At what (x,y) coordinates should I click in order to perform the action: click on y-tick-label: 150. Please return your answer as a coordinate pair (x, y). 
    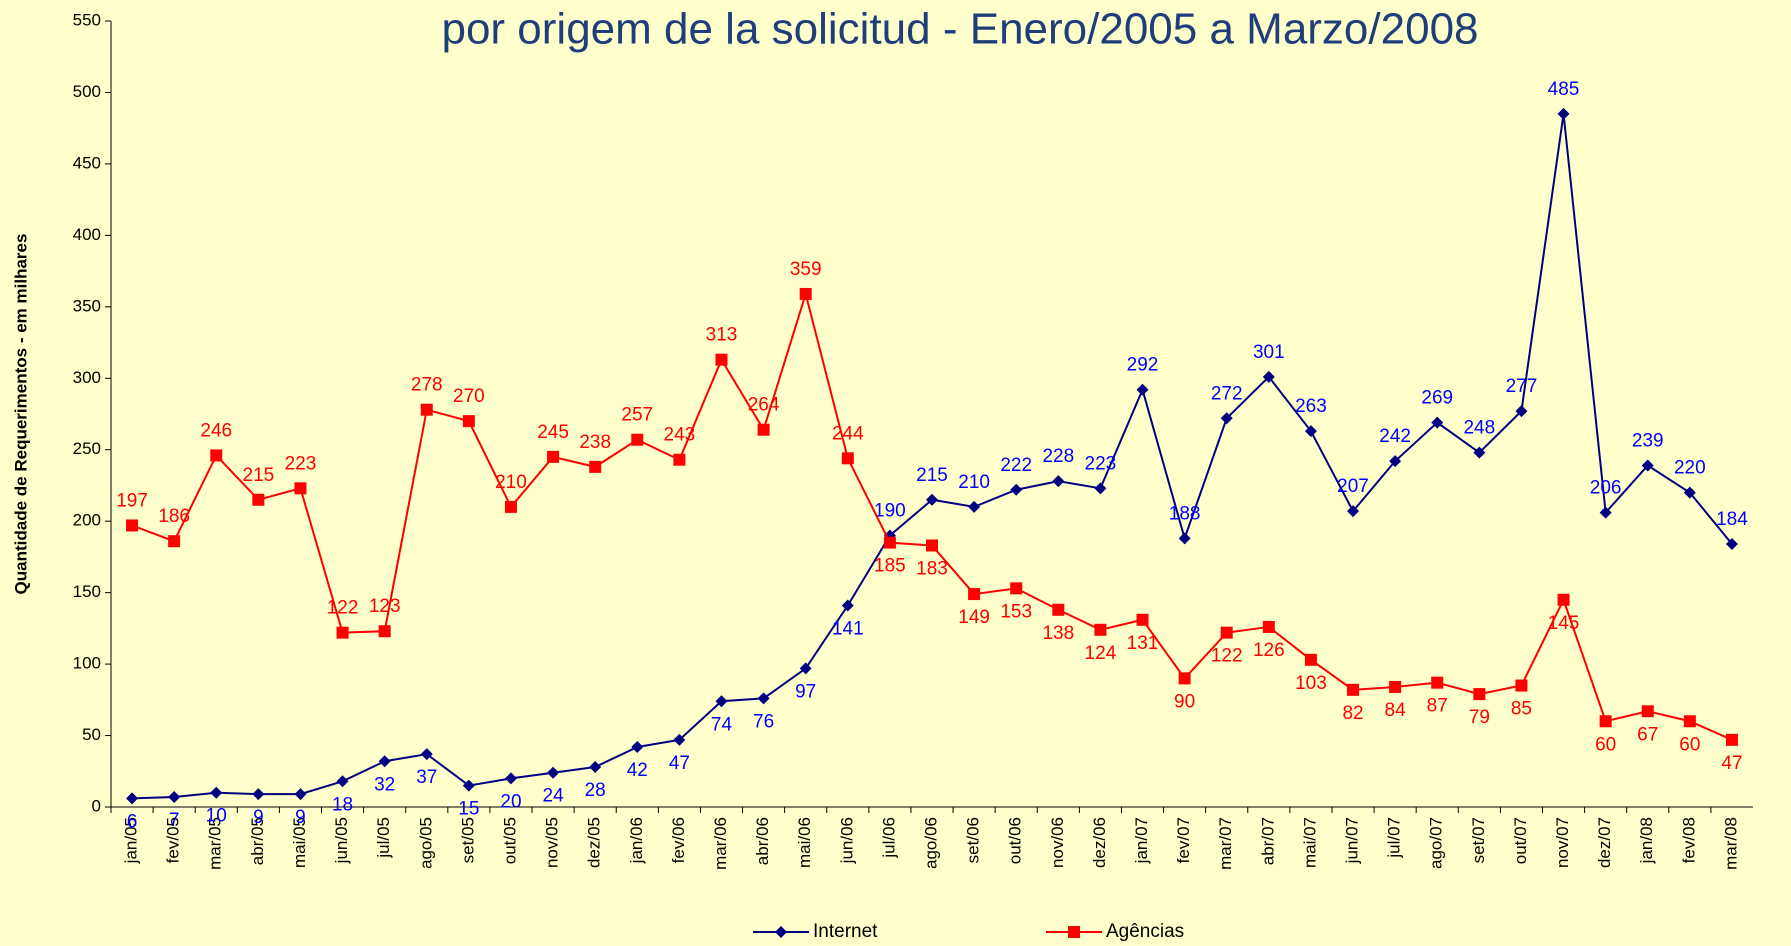
    Looking at the image, I should click on (87, 591).